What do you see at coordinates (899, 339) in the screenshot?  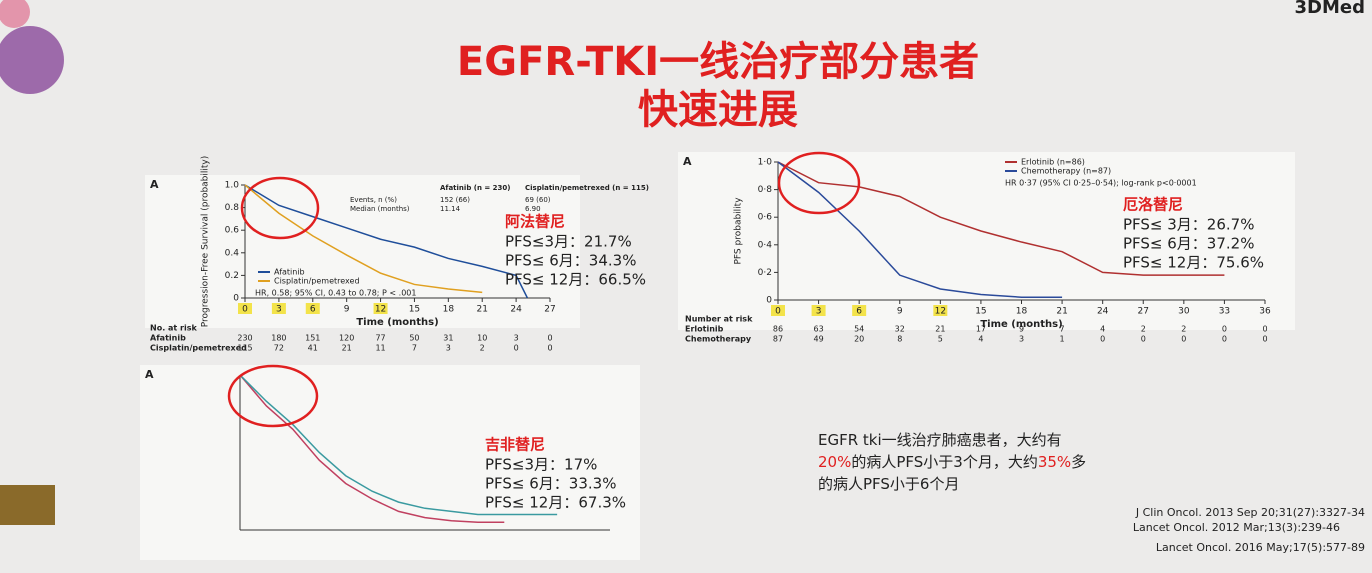 I see `at-risk-value: 8` at bounding box center [899, 339].